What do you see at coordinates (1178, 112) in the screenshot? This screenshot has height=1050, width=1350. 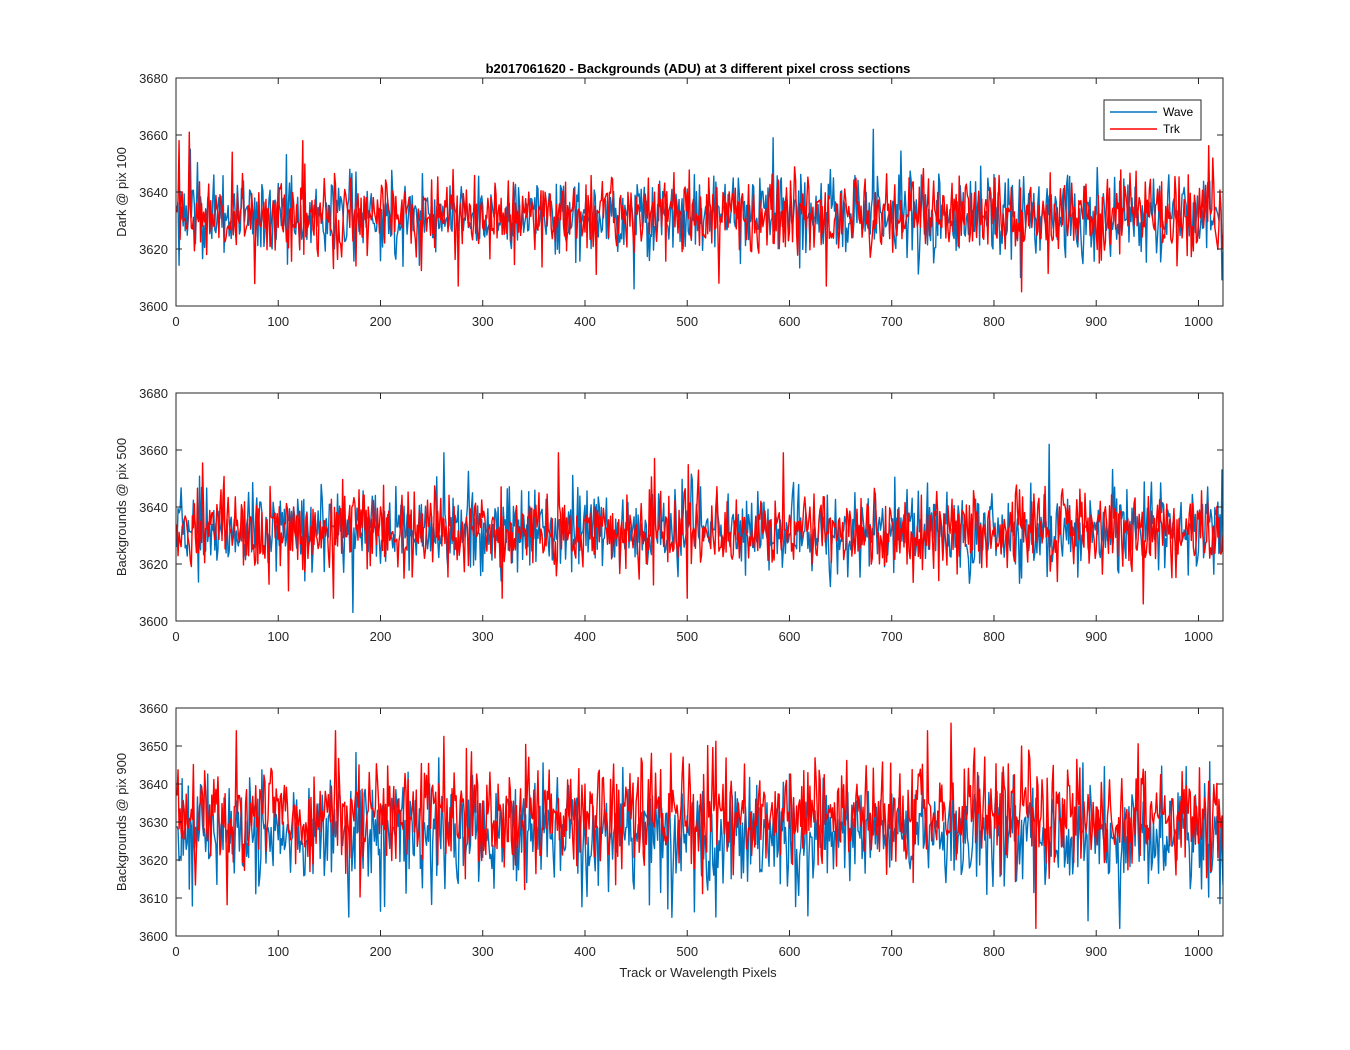 I see `legend-label-wave: Wave` at bounding box center [1178, 112].